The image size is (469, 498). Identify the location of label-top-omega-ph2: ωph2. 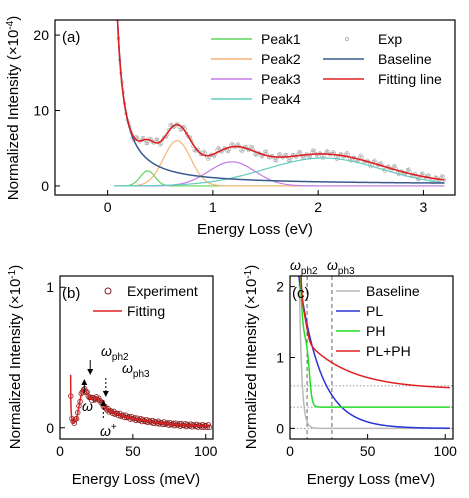
(304, 267).